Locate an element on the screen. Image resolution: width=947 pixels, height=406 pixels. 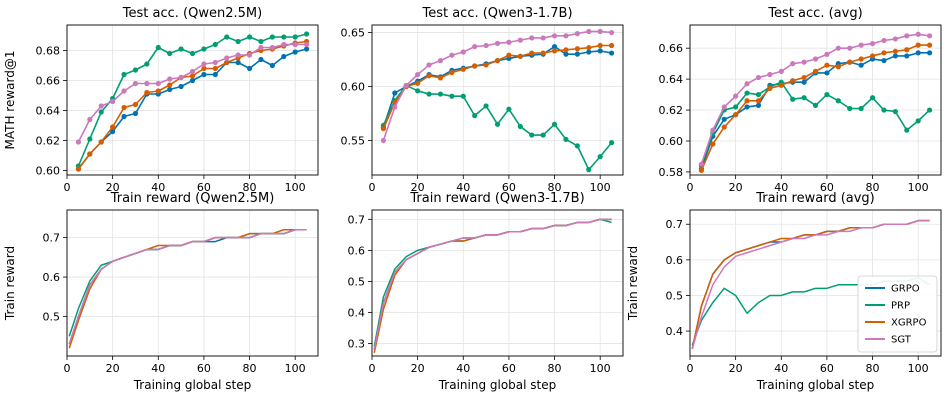
series-line-sgt is located at coordinates (187, 286).